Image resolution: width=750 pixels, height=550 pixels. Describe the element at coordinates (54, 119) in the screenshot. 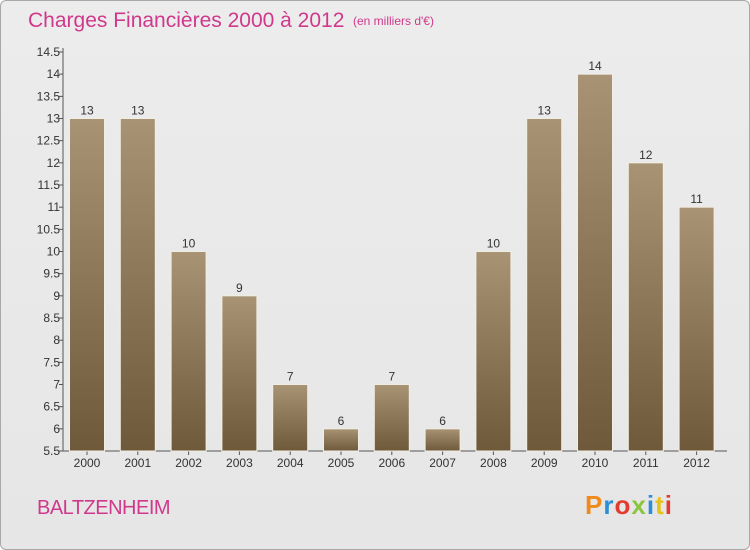

I see `y-tick-label: 13` at that location.